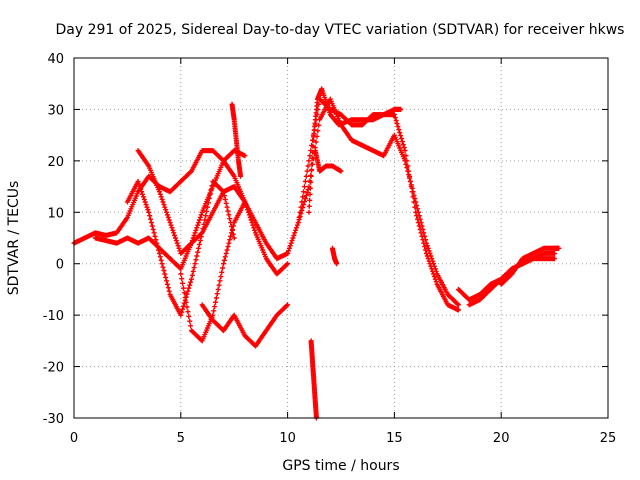 The width and height of the screenshot is (640, 480). I want to click on series-sat-a, so click(181, 205).